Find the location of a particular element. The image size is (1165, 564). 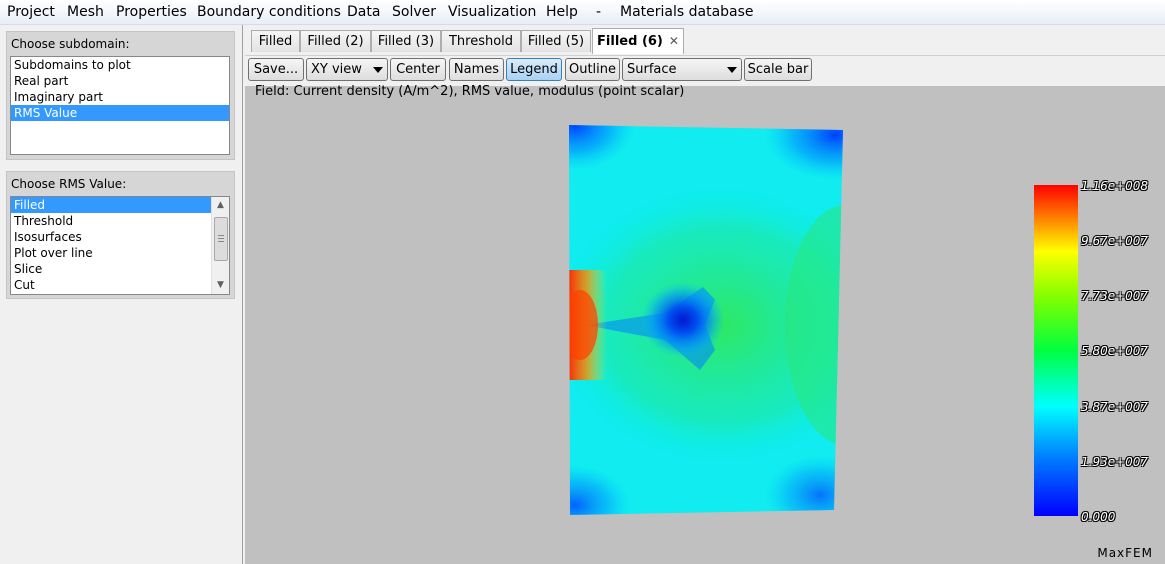

legend-tick: 9.67e+007 is located at coordinates (1115, 241).